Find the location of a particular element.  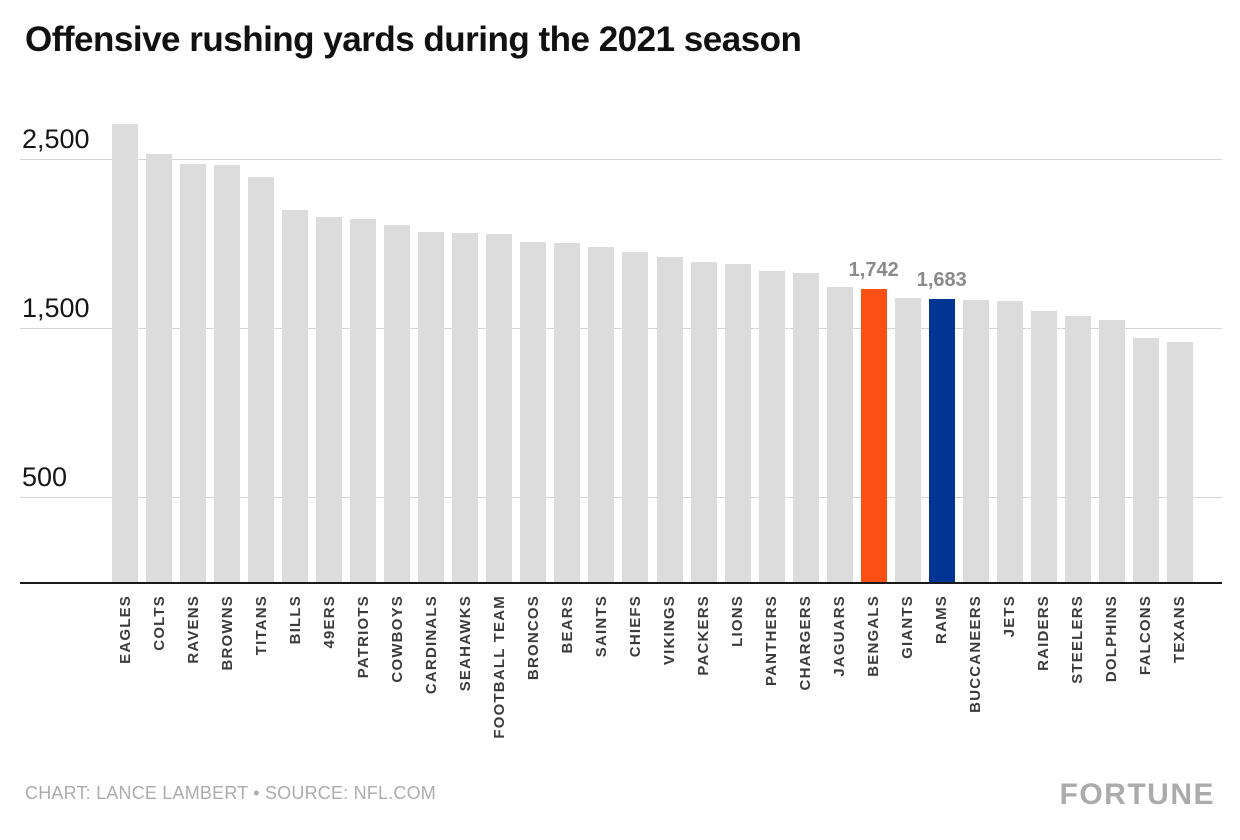

x-axis-line is located at coordinates (621, 583).